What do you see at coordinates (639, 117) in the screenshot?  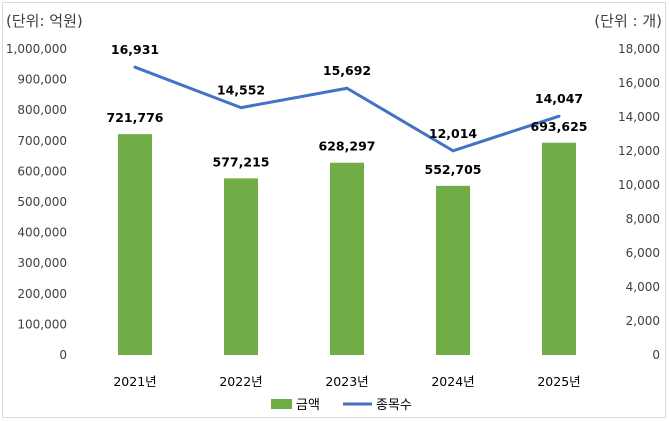 I see `right-tick-label: 14,000` at bounding box center [639, 117].